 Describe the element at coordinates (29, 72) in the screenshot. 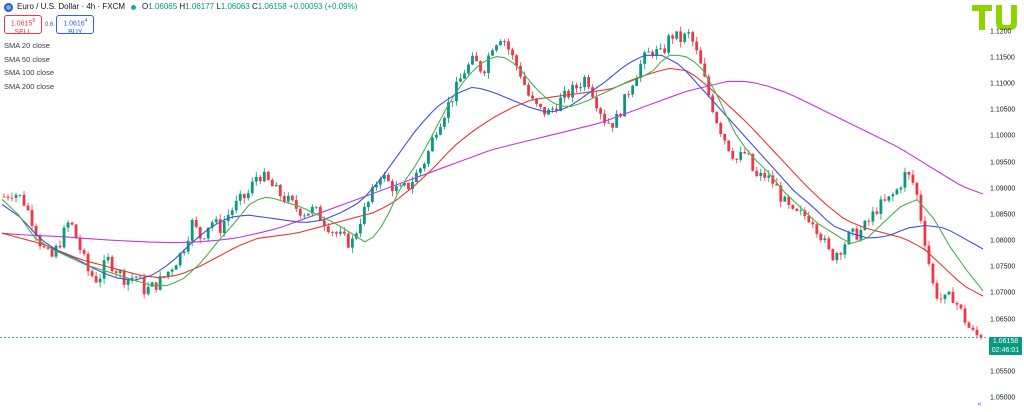

I see `indicator-sma-100: SMA 100 close` at that location.